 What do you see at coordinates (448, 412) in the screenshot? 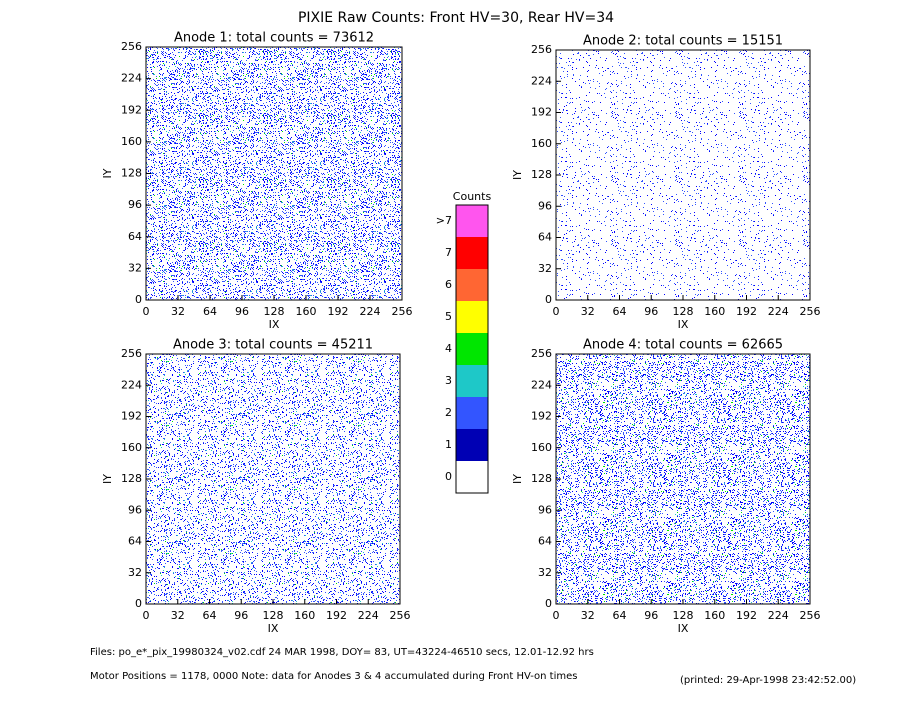
I see `colorbar-label: 2` at bounding box center [448, 412].